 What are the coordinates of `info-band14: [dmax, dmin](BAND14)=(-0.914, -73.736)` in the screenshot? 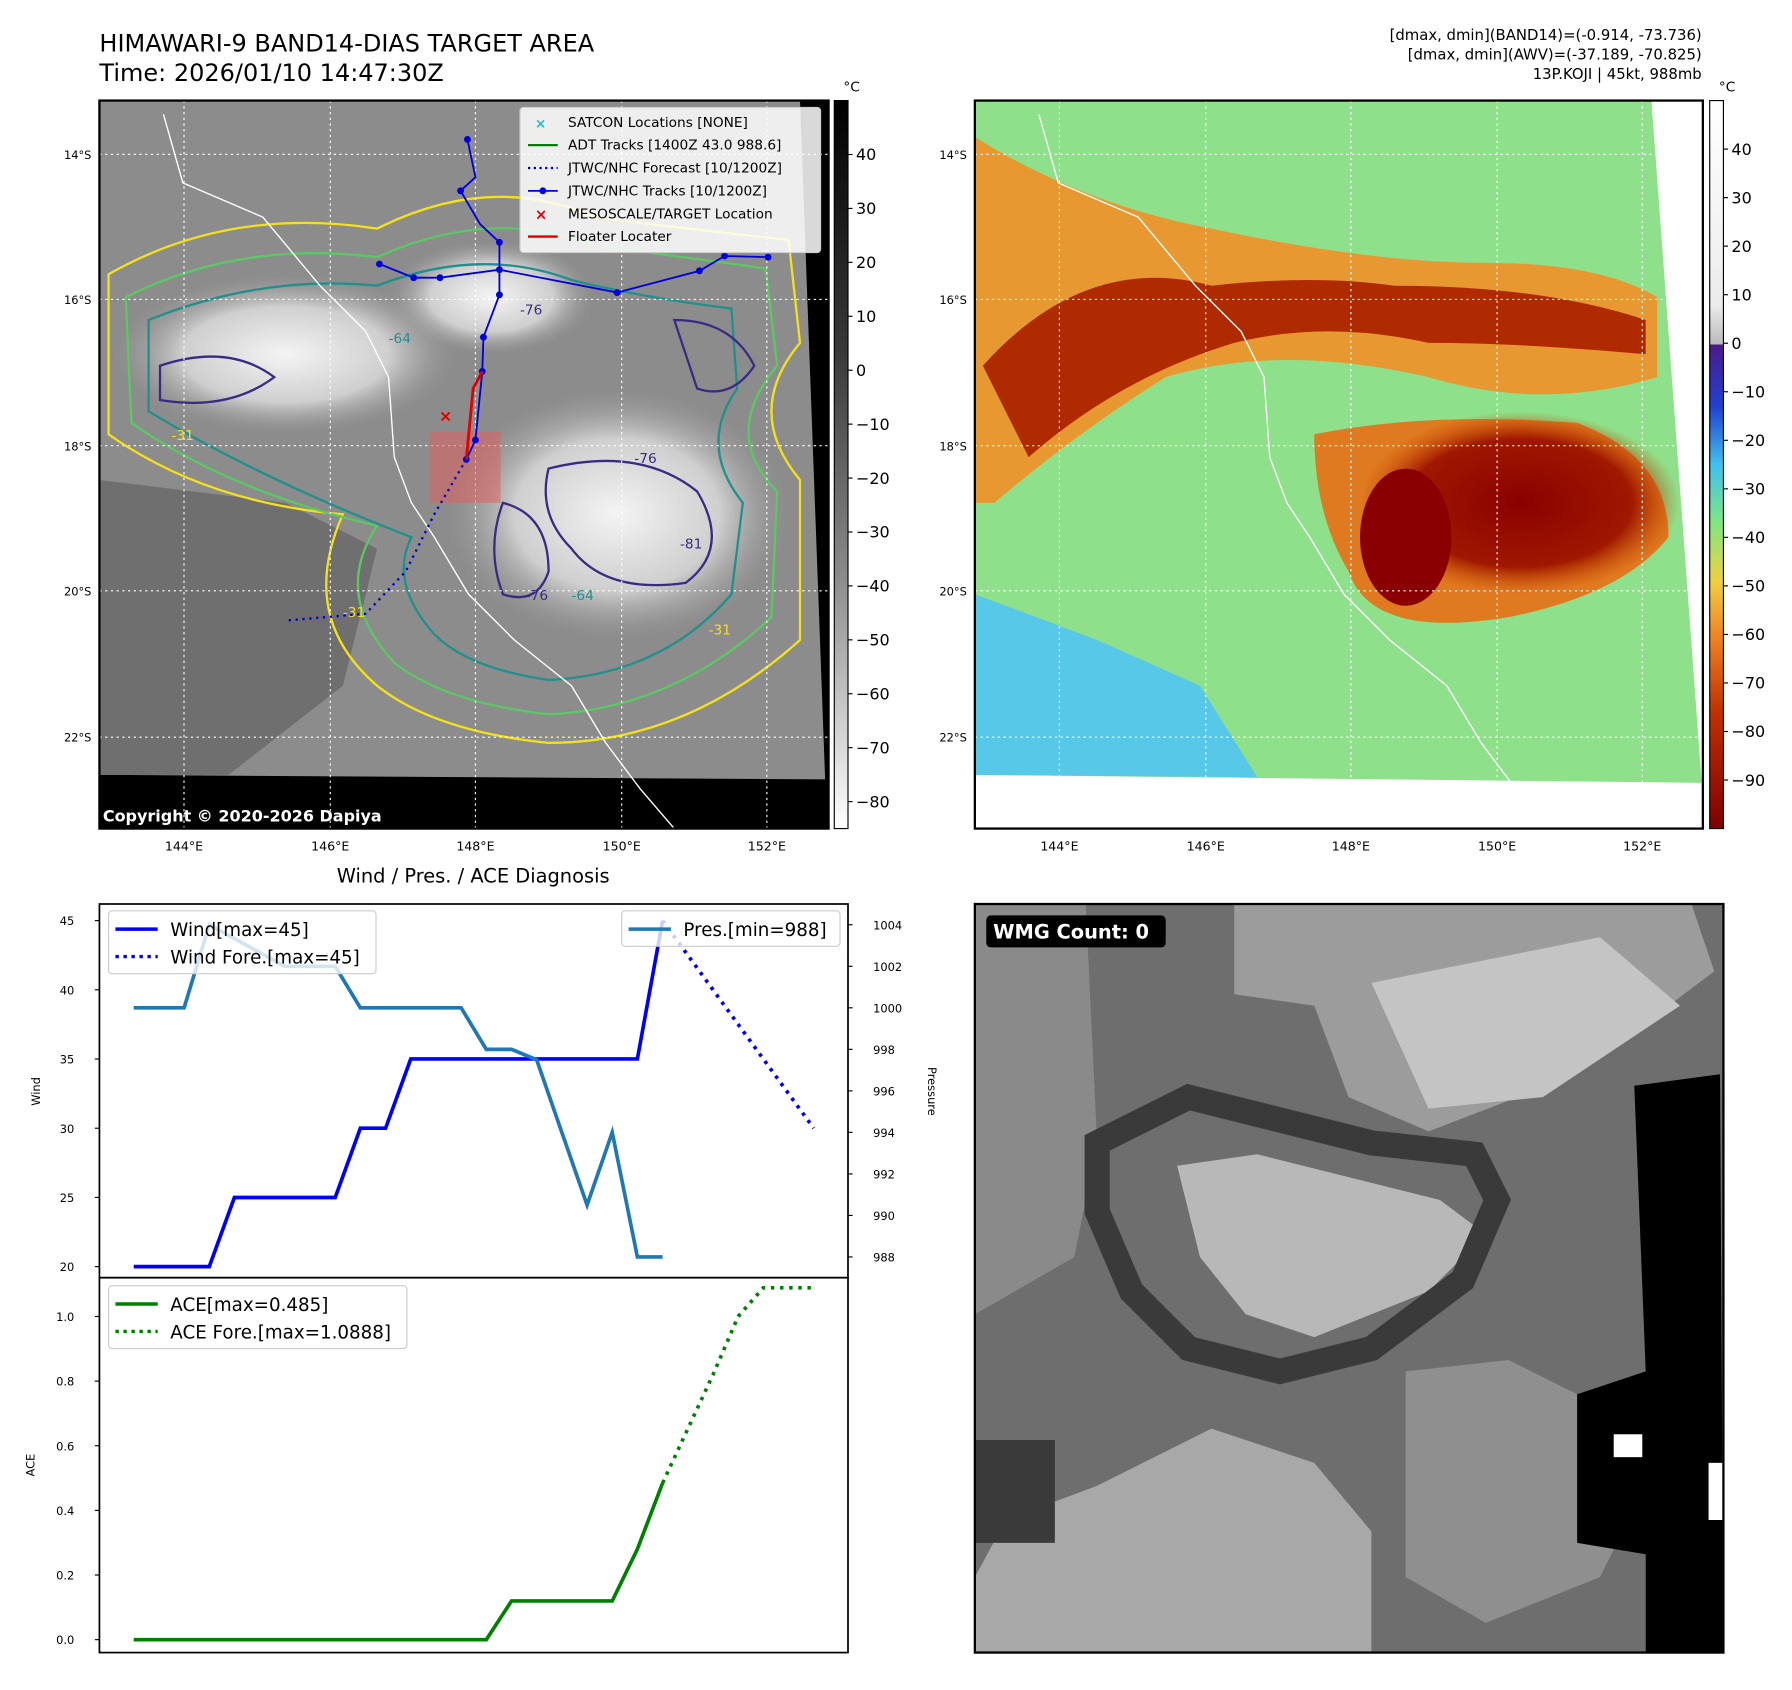 It's located at (1546, 35).